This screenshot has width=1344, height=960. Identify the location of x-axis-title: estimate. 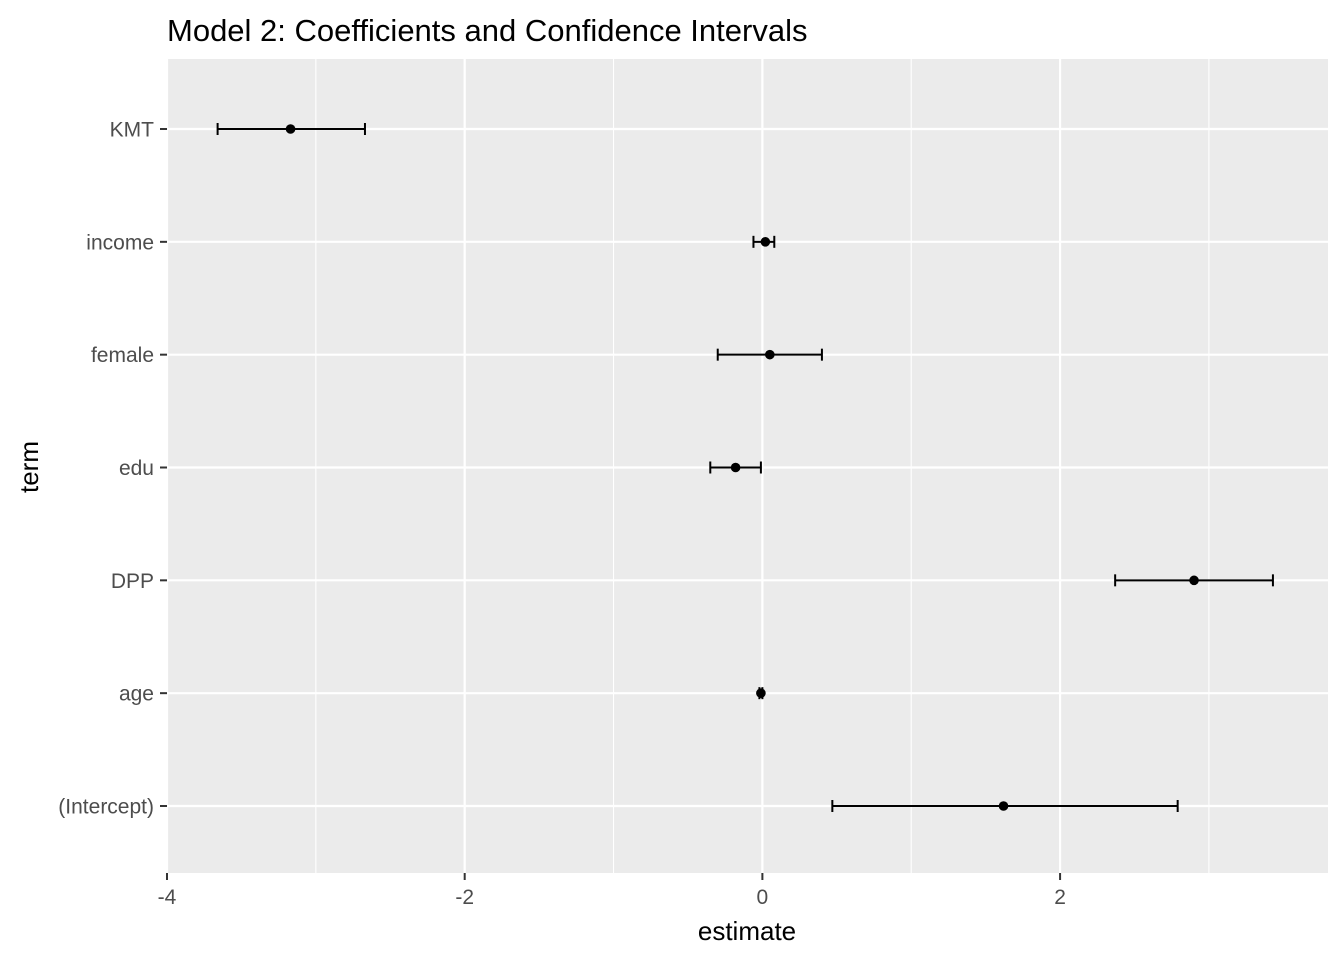
(747, 931).